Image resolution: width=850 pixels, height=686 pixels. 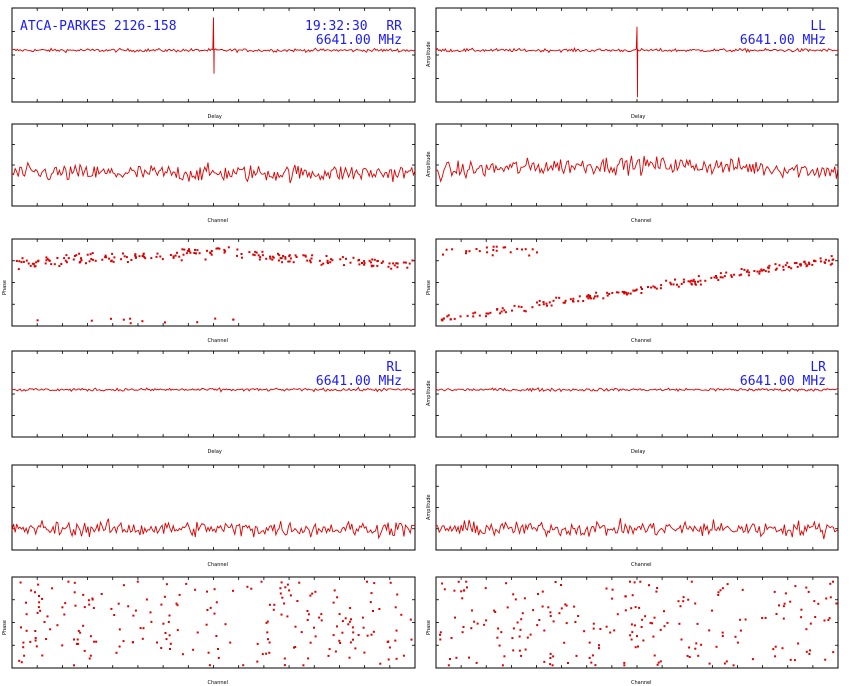 What do you see at coordinates (818, 26) in the screenshot?
I see `ll-polarization: LL` at bounding box center [818, 26].